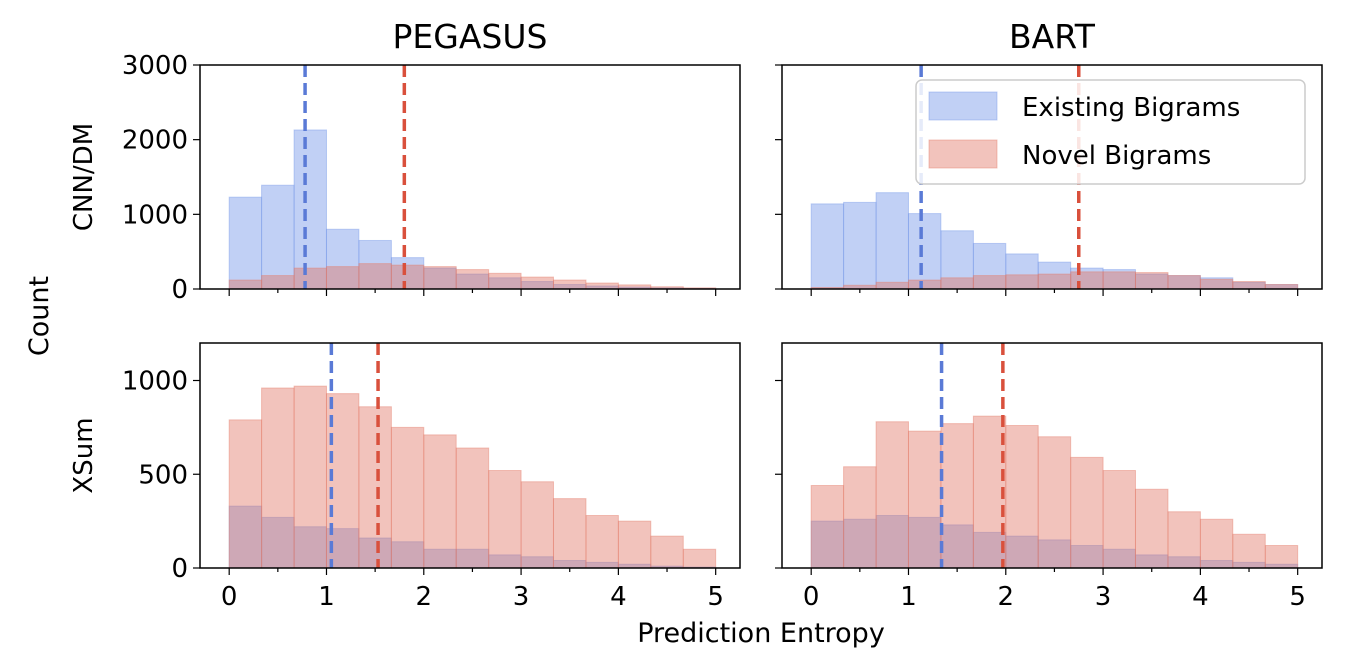 Image resolution: width=1347 pixels, height=665 pixels. What do you see at coordinates (1103, 597) in the screenshot?
I see `x-tick-label-bart-xsum-3: 3` at bounding box center [1103, 597].